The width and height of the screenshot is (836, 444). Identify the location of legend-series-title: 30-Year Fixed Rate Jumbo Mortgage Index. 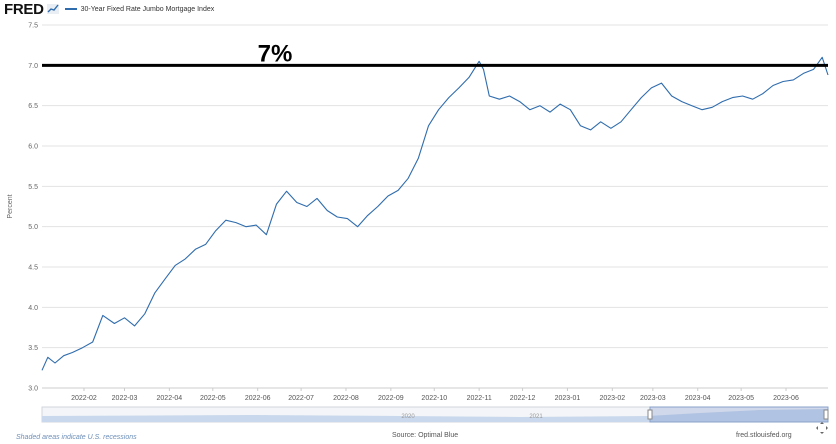
(147, 9).